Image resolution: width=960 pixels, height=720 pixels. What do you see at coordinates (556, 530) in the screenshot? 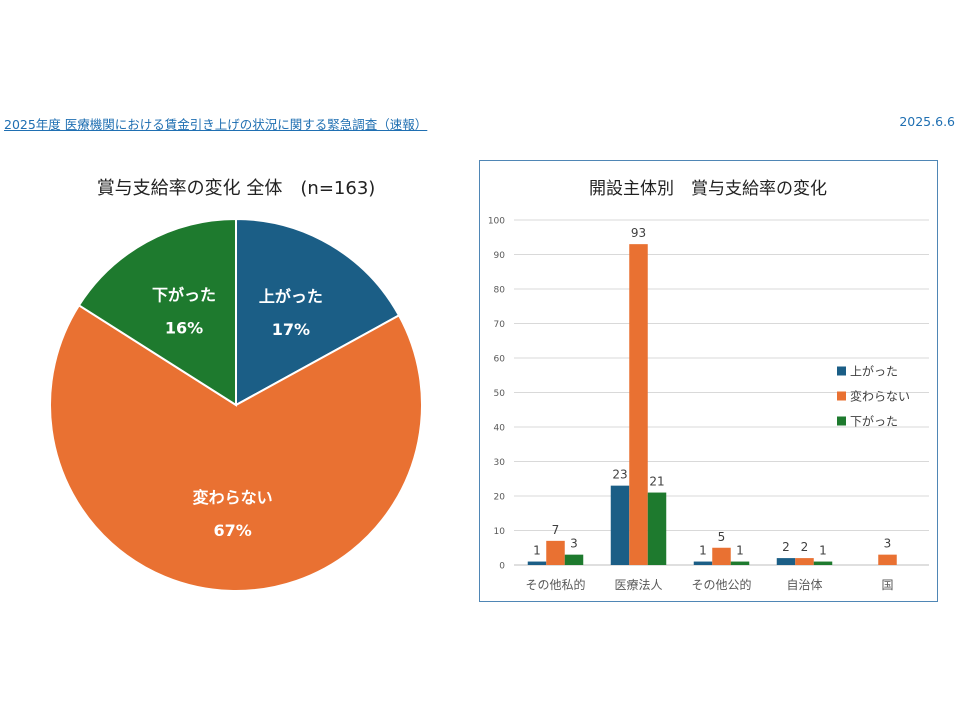
I see `bar-data-label: 7` at bounding box center [556, 530].